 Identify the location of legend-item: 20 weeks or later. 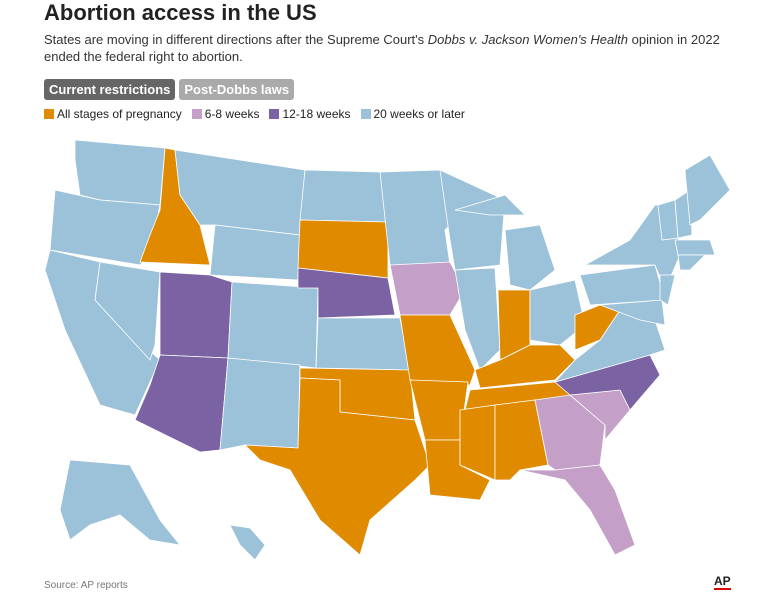
(412, 114).